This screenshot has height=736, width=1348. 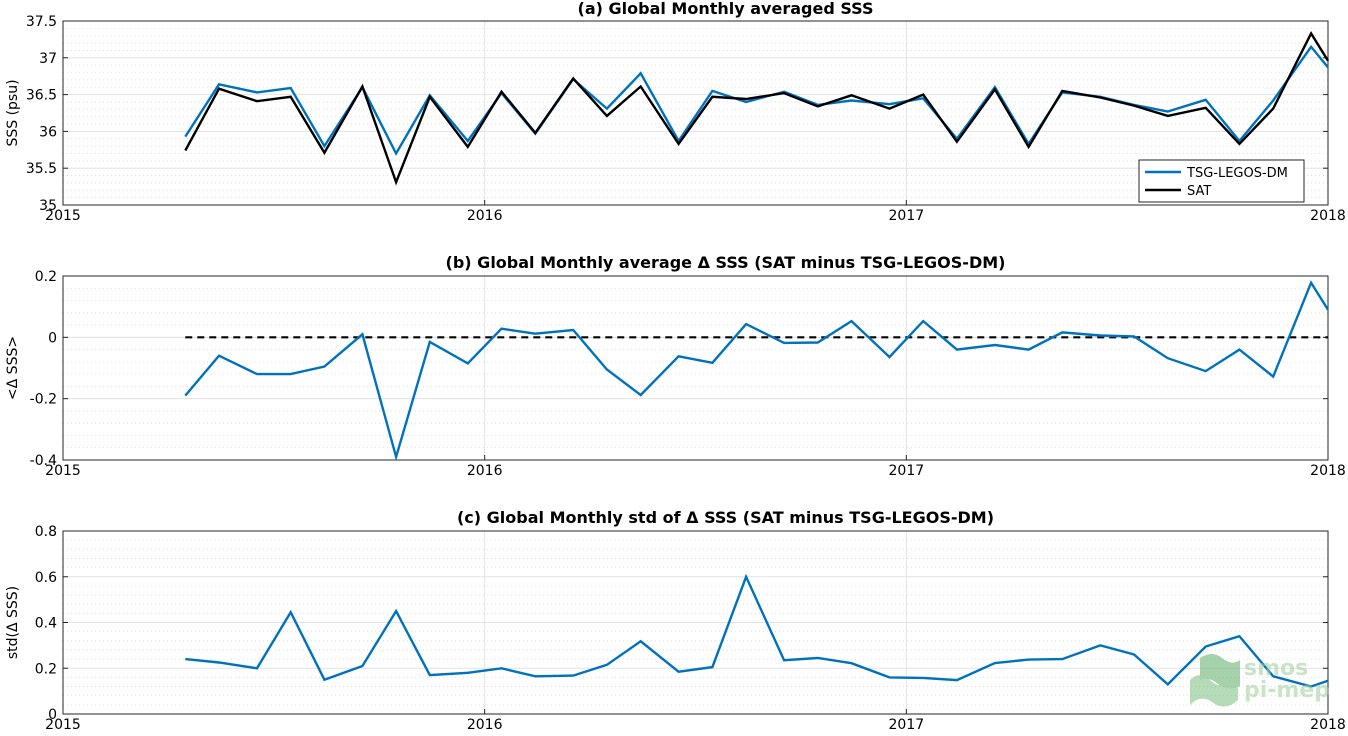 I want to click on legend-box, so click(x=1221, y=181).